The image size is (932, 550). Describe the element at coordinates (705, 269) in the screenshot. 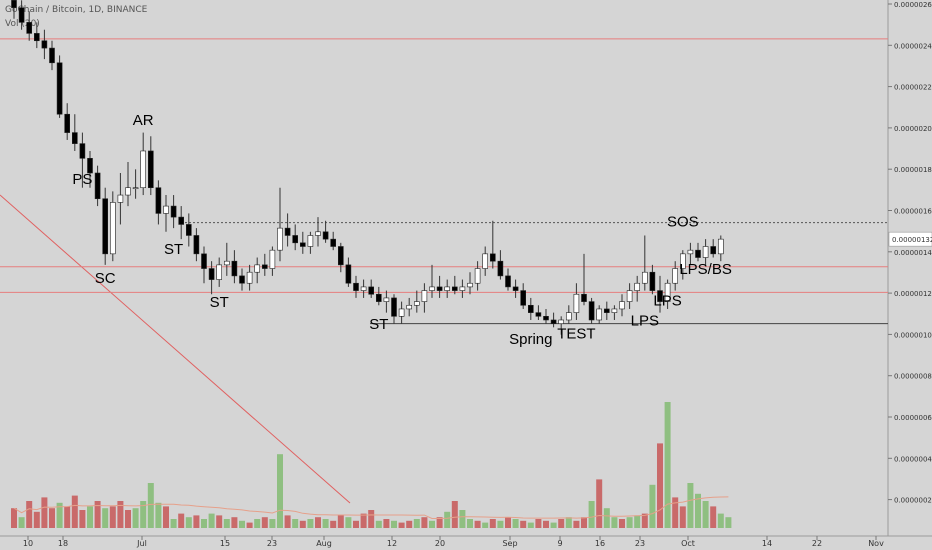

I see `wyckoff-annotation: LPS/BS` at that location.